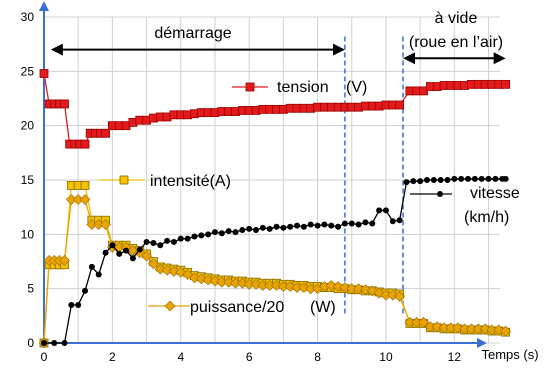  I want to click on x-tick-label: 12, so click(455, 357).